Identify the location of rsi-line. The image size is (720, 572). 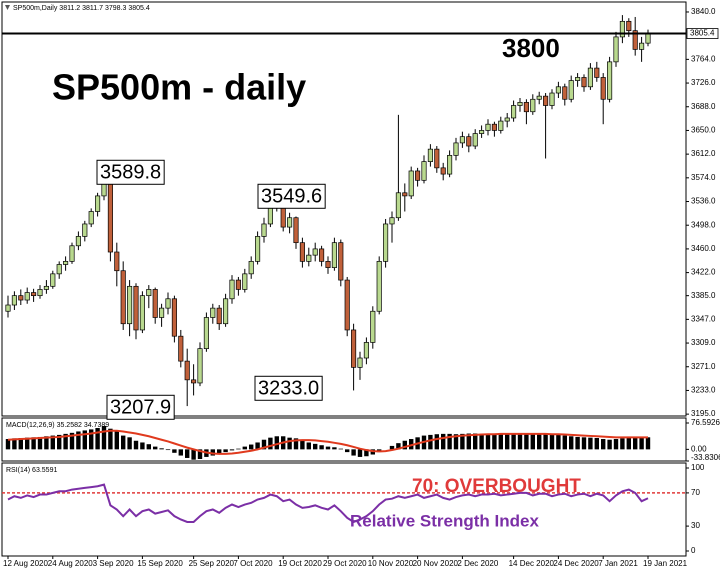
(328, 503).